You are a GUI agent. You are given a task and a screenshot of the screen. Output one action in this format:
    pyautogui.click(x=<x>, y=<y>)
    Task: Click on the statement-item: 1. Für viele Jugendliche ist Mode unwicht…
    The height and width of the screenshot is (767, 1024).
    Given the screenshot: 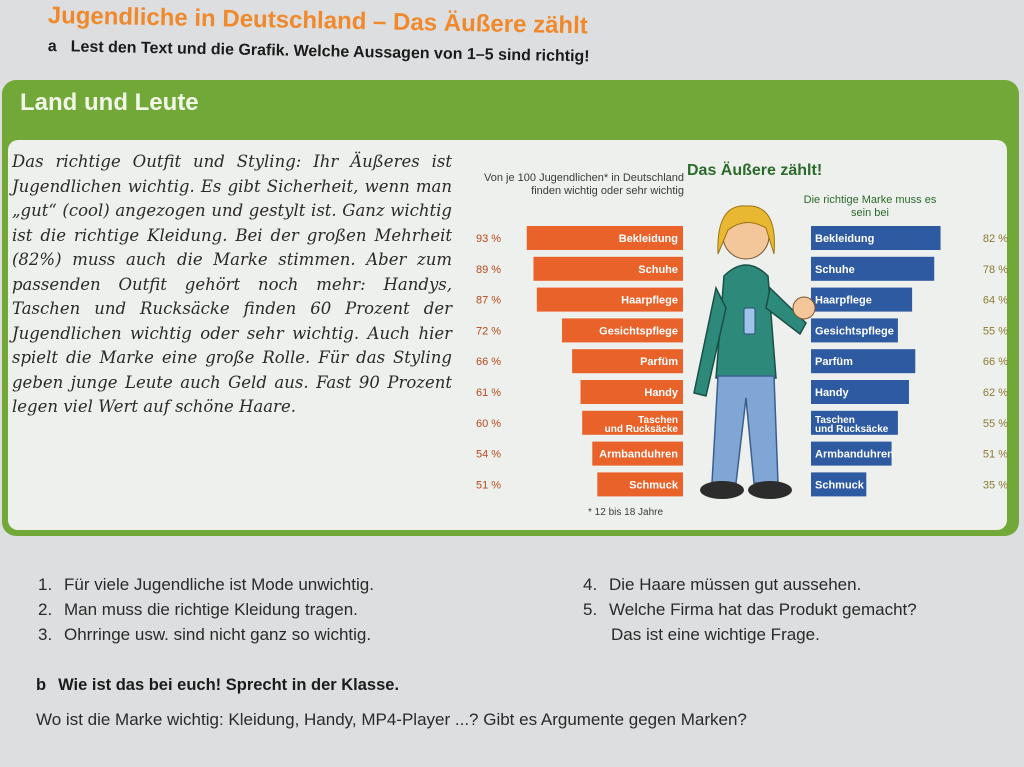 What is the action you would take?
    pyautogui.click(x=303, y=584)
    